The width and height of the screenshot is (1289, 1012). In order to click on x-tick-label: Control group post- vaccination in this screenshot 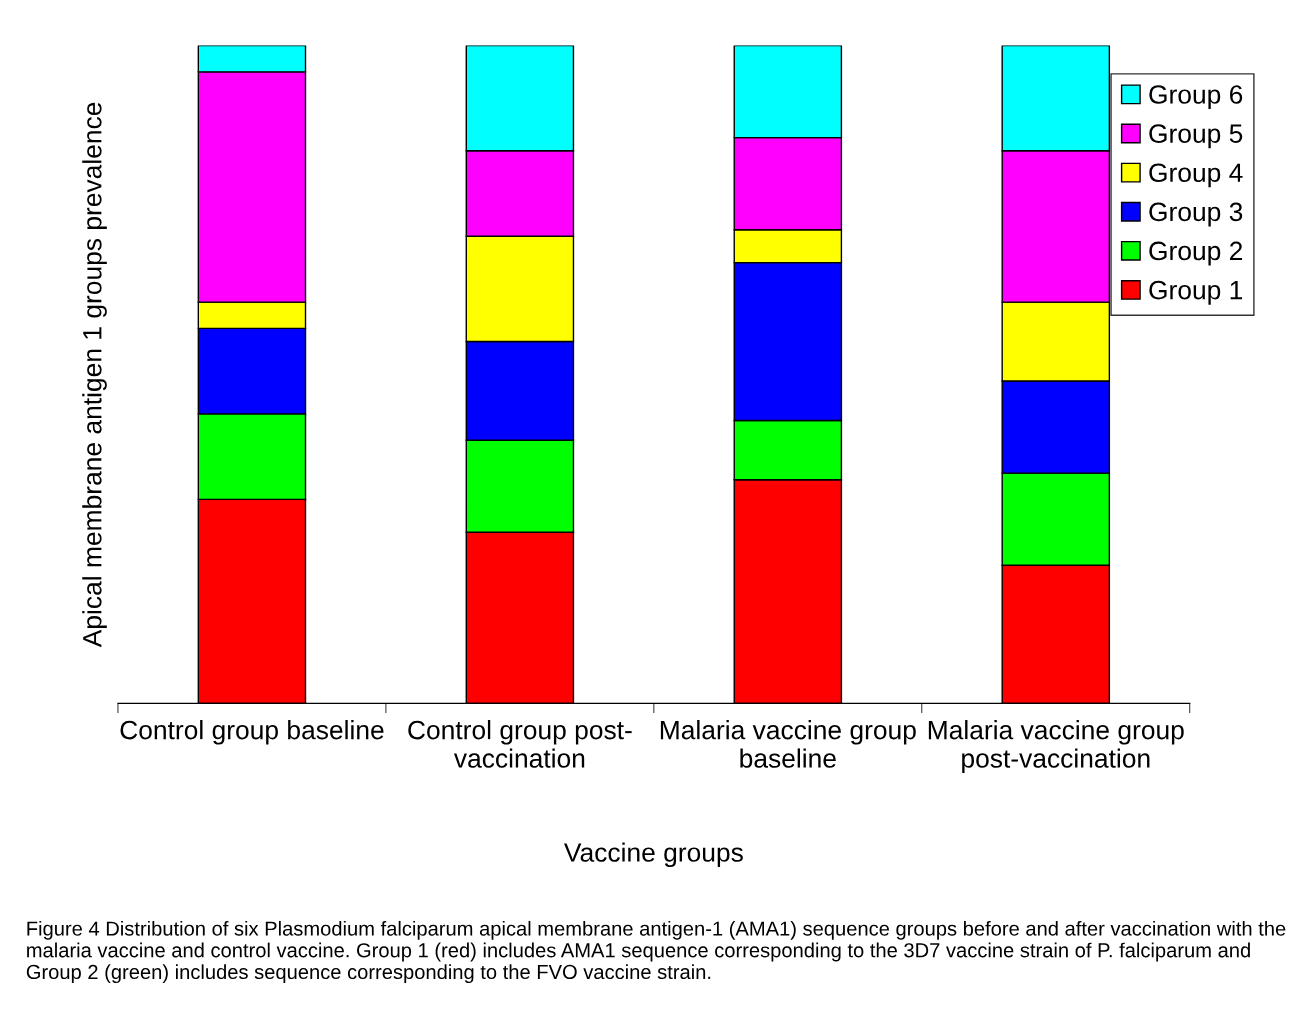, I will do `click(520, 744)`.